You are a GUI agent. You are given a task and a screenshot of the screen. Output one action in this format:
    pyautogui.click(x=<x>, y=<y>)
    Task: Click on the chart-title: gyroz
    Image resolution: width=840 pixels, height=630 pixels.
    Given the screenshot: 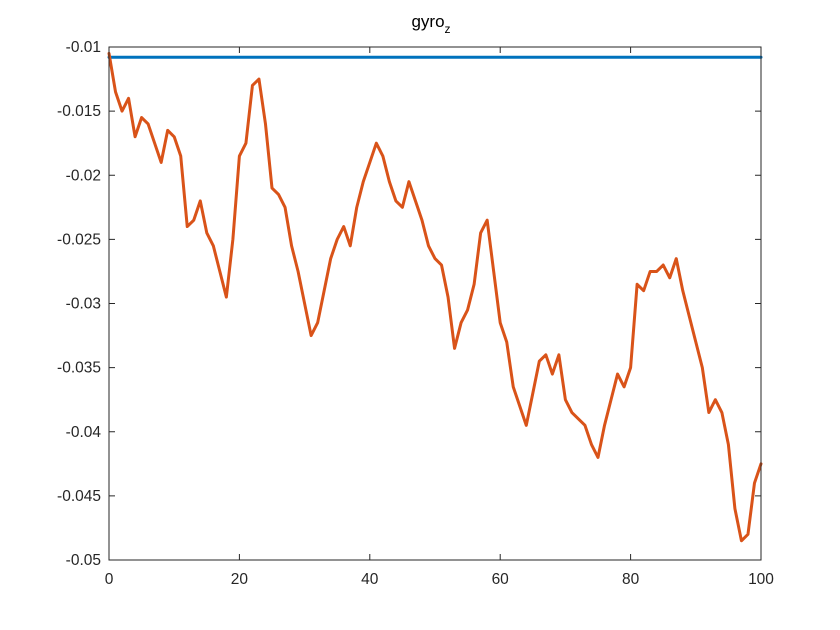 What is the action you would take?
    pyautogui.click(x=430, y=24)
    